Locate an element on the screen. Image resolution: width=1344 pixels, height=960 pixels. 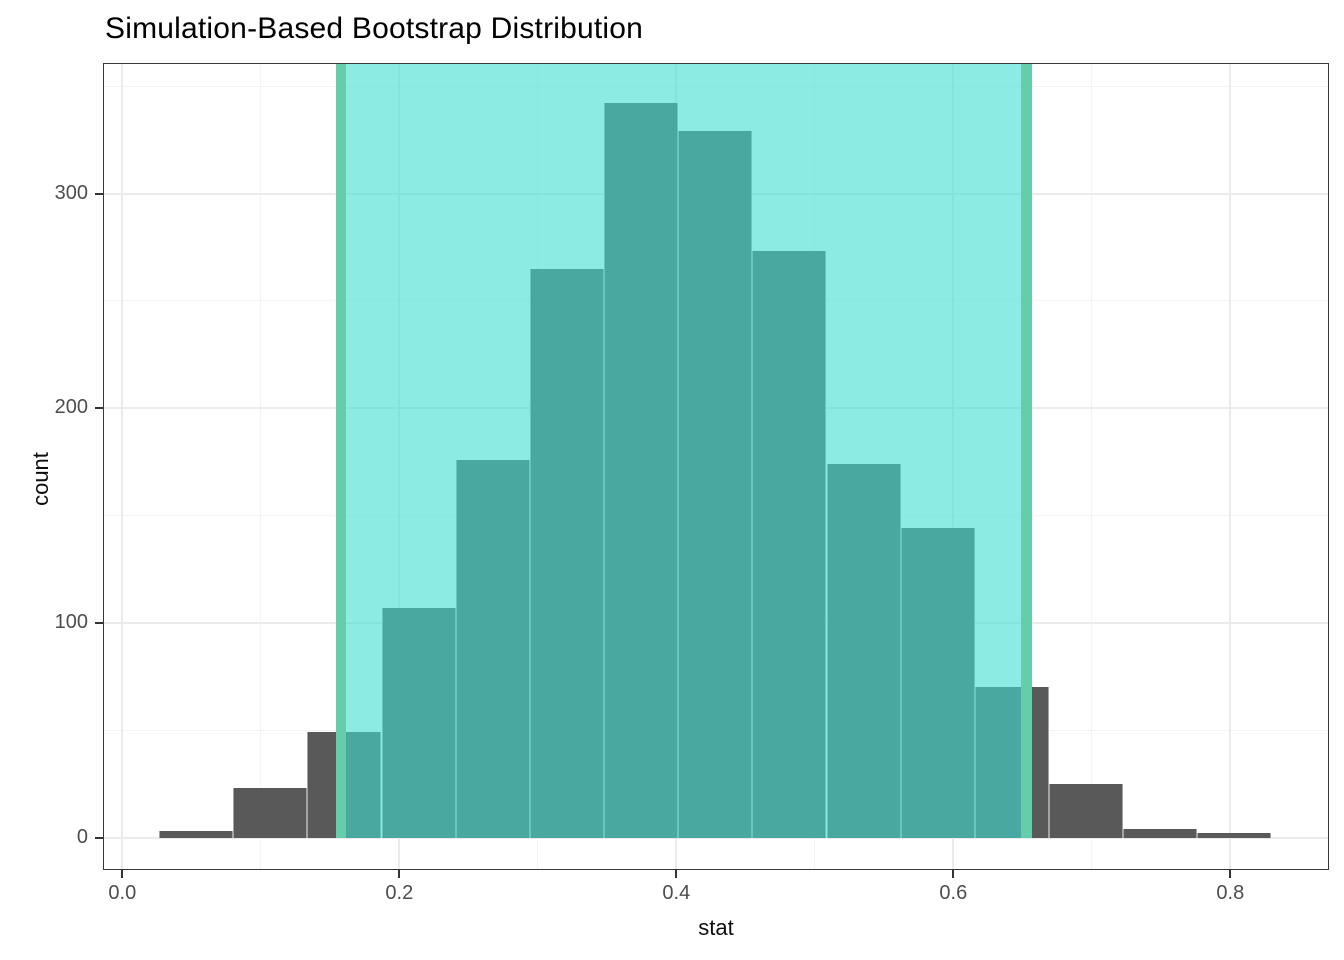
y-axis-tick-label: 300 is located at coordinates (71, 192).